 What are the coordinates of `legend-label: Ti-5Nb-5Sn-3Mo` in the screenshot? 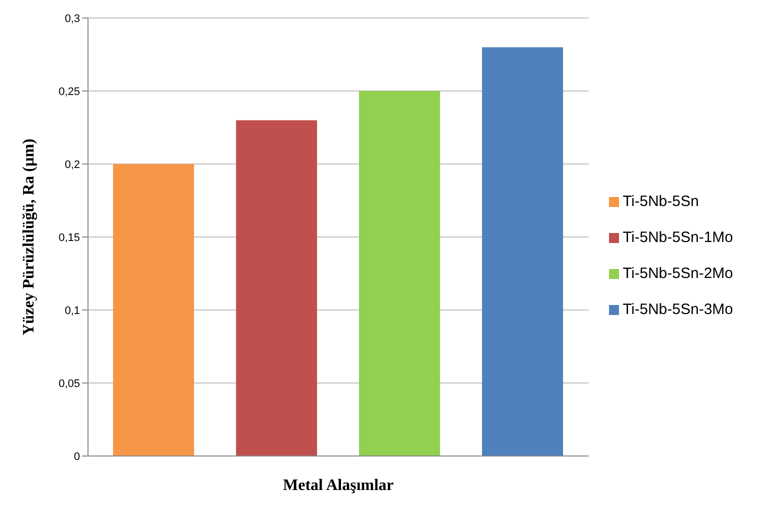 It's located at (677, 309).